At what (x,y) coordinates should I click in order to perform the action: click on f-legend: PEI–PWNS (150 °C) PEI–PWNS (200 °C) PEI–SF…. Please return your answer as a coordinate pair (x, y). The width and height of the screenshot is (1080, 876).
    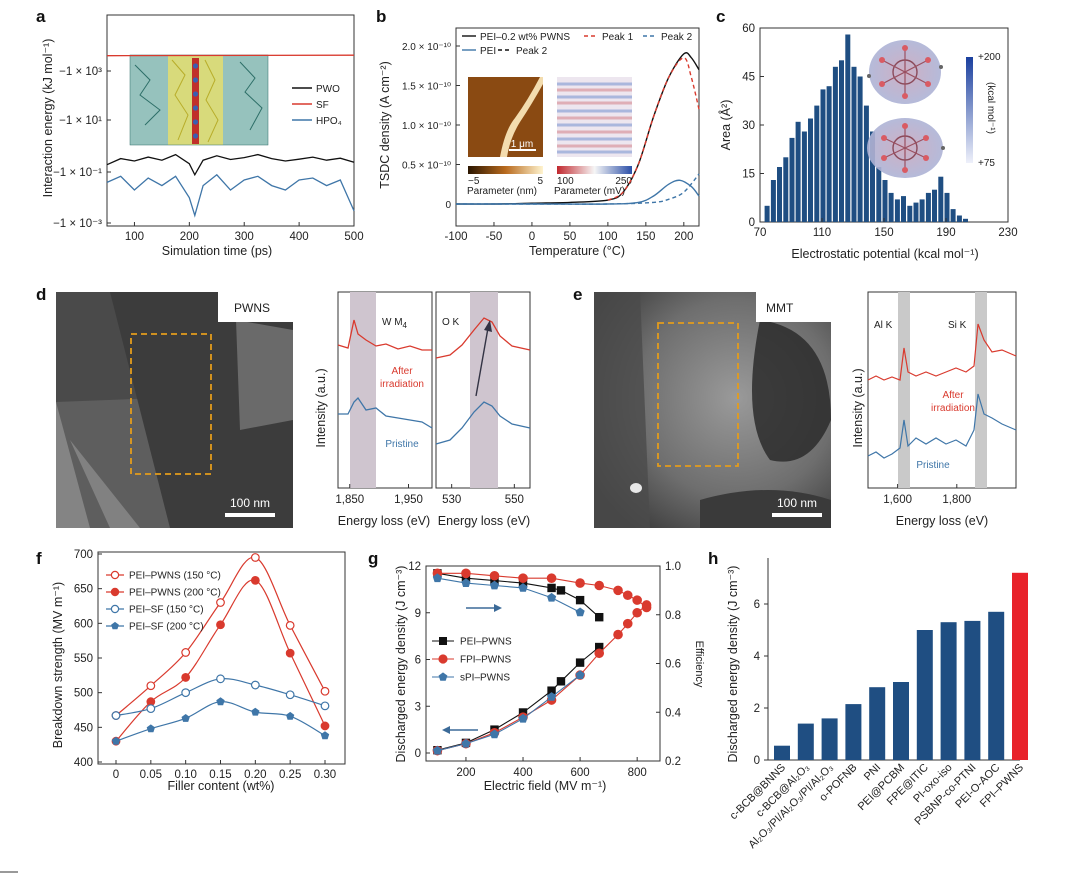
    Looking at the image, I should click on (163, 602).